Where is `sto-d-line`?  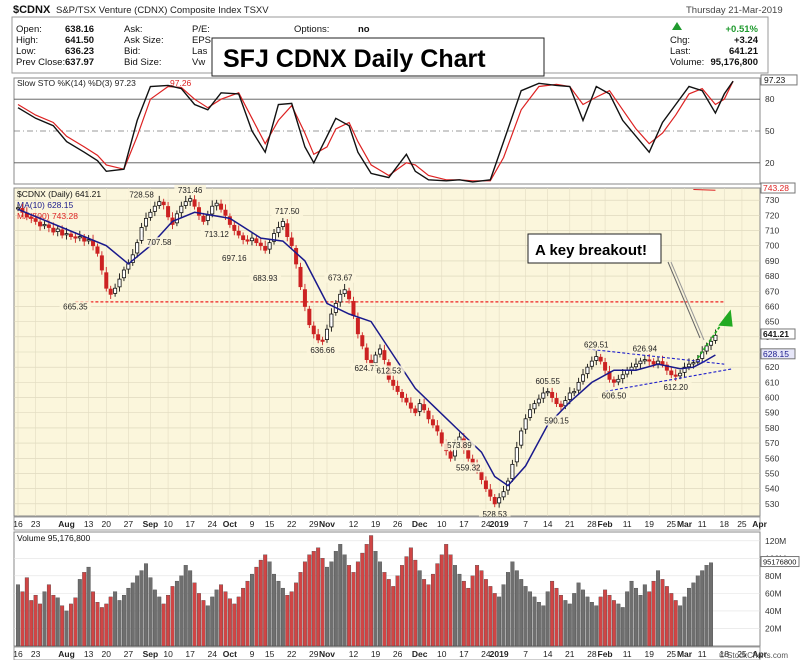 sto-d-line is located at coordinates (375, 131).